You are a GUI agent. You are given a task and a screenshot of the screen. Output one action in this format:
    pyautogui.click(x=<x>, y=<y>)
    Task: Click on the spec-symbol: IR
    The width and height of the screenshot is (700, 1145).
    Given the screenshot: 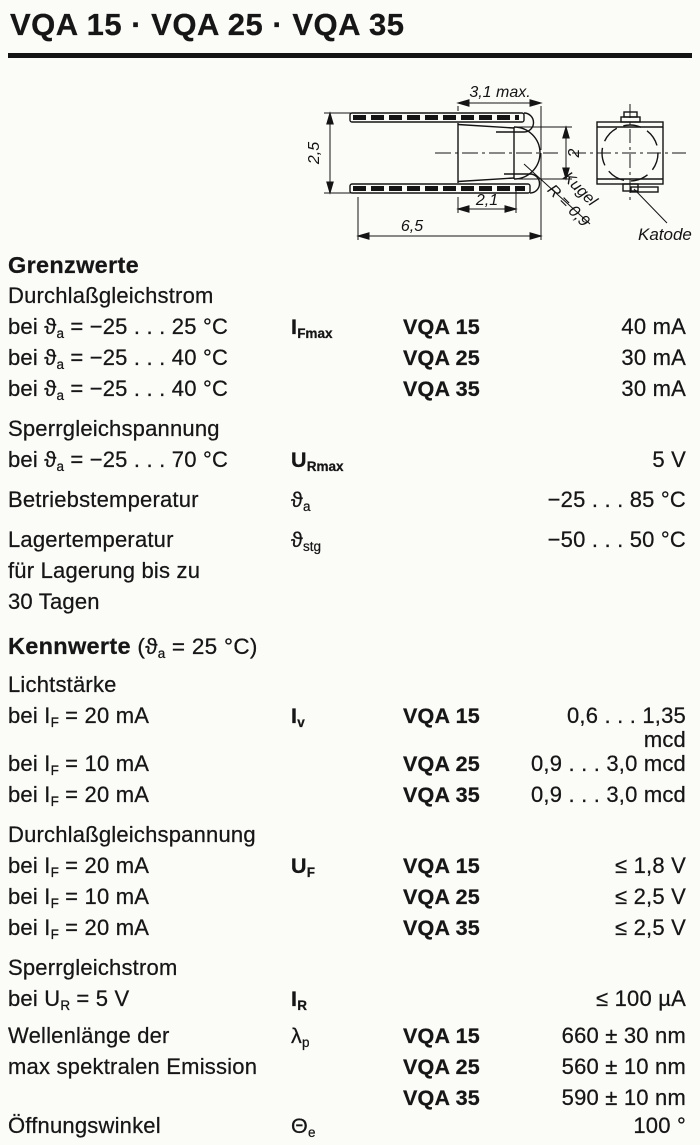 What is the action you would take?
    pyautogui.click(x=299, y=1000)
    